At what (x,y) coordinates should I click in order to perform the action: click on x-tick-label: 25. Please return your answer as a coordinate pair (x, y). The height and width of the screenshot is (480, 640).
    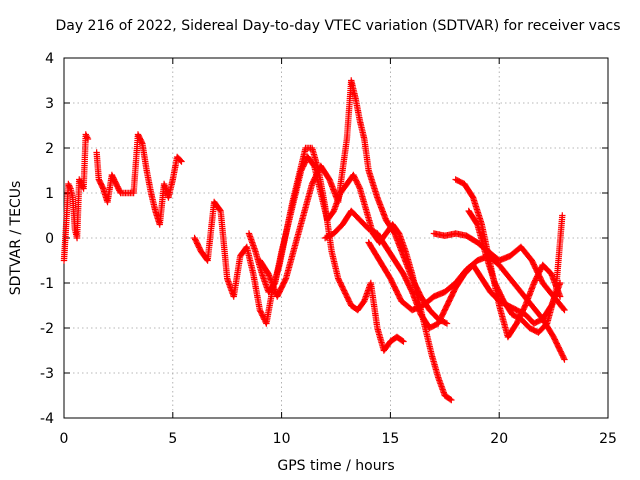
    Looking at the image, I should click on (608, 439).